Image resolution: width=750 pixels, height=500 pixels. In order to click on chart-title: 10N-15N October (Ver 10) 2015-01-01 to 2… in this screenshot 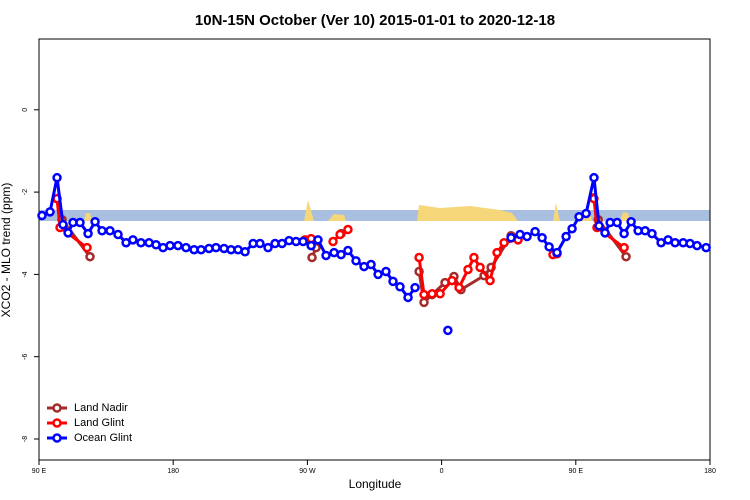, I will do `click(375, 20)`.